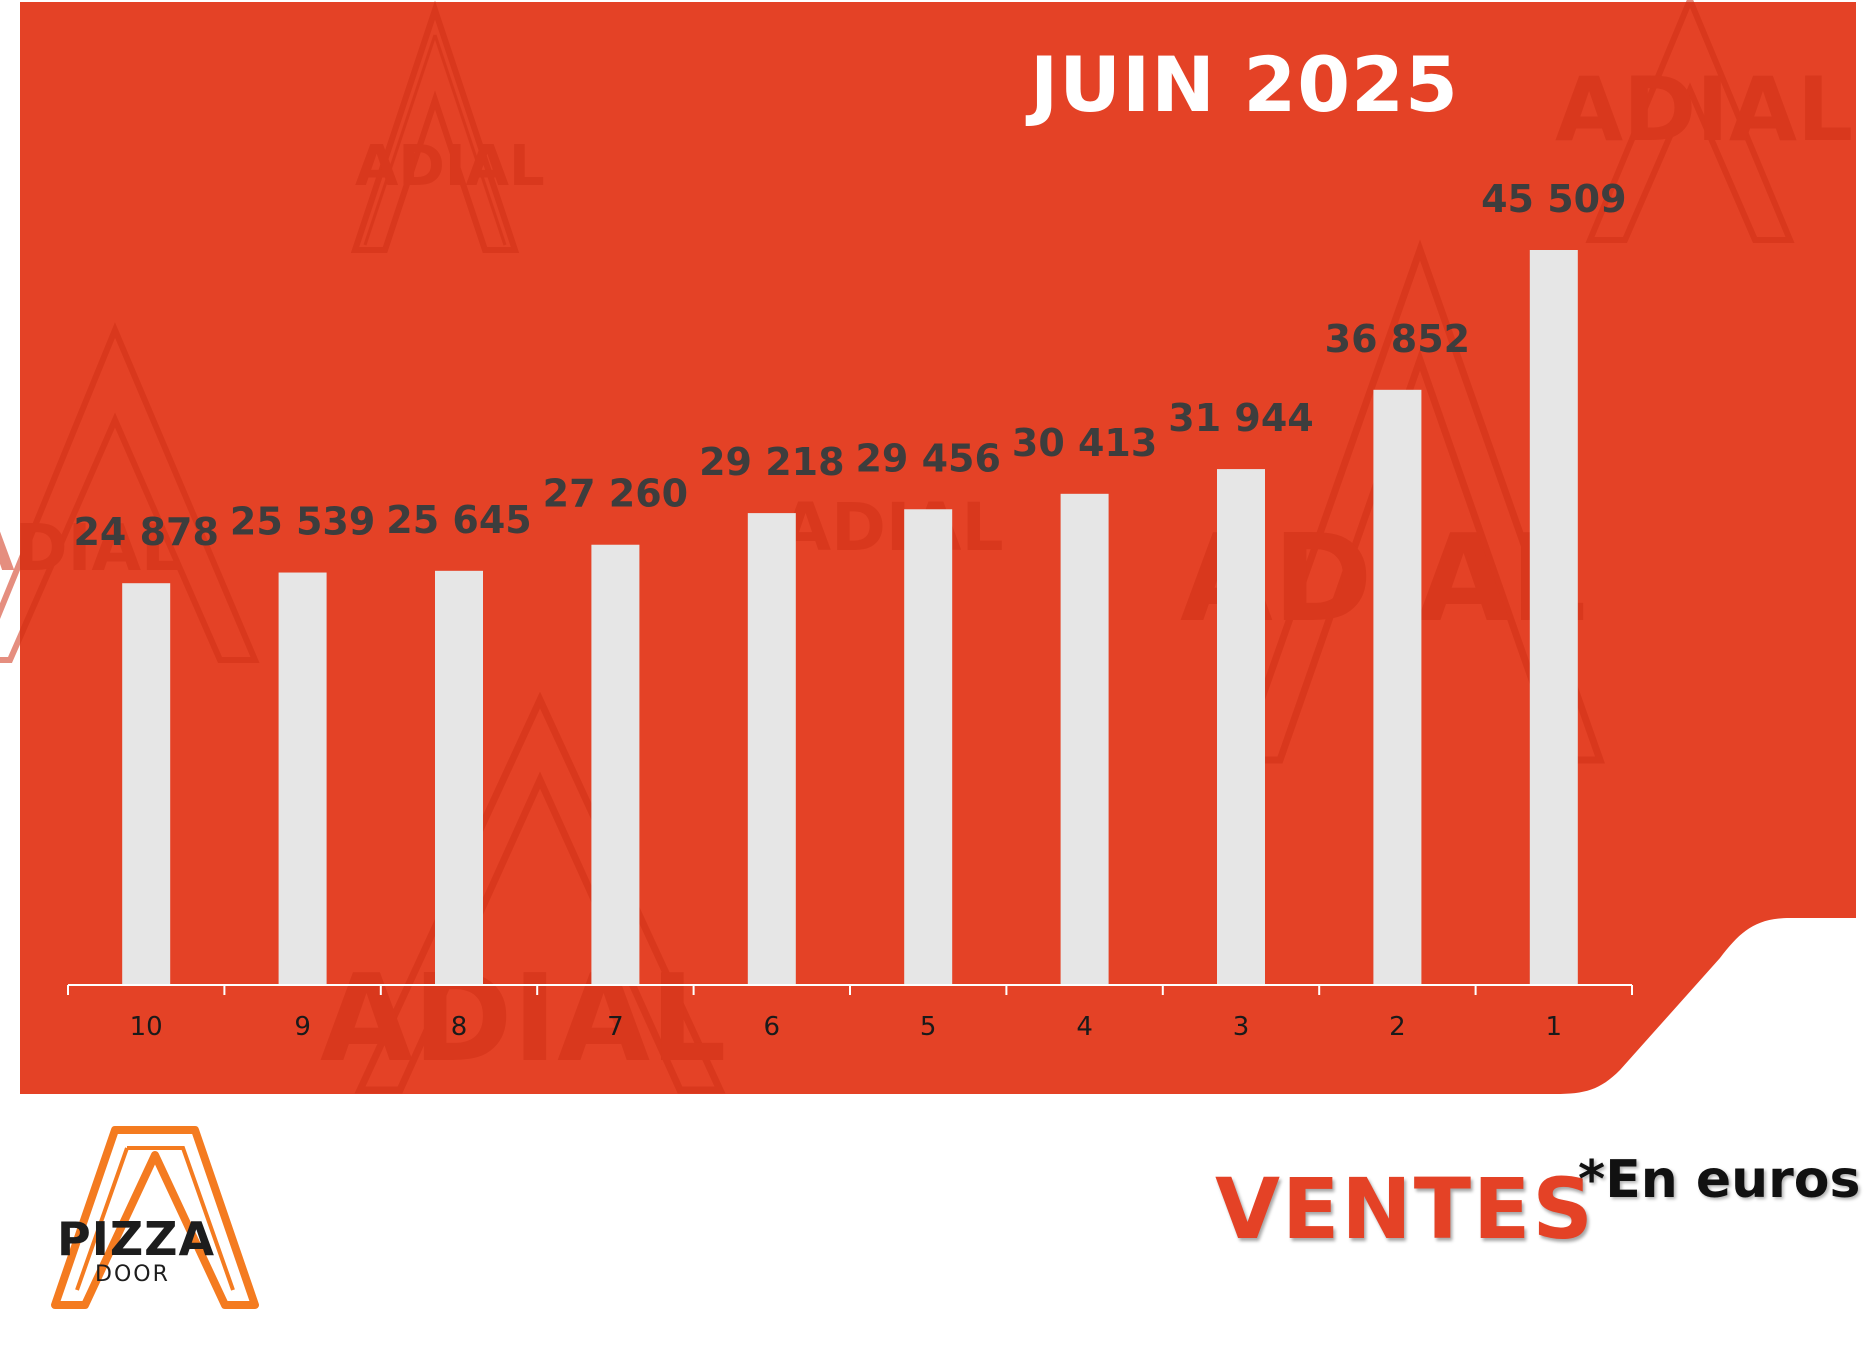 The width and height of the screenshot is (1873, 1349). I want to click on unit-note: *En euros, so click(1719, 1180).